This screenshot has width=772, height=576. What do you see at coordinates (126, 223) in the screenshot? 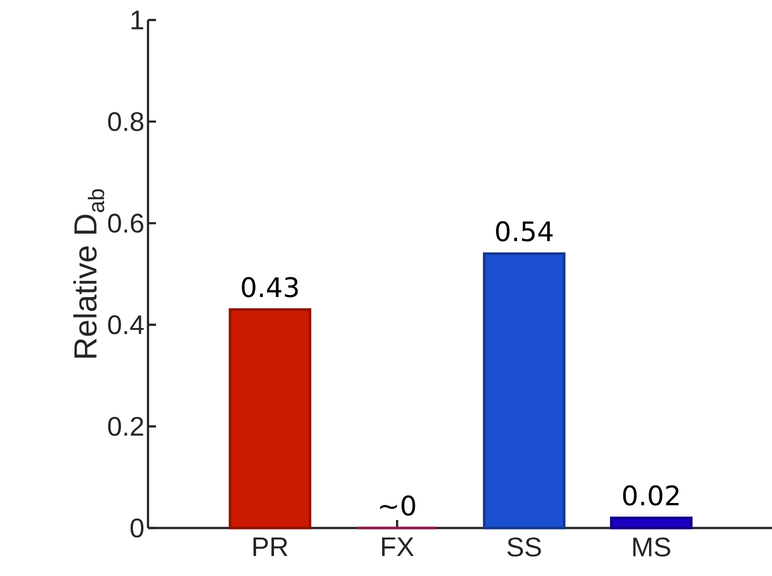
I see `y-tick-label: 0.6` at bounding box center [126, 223].